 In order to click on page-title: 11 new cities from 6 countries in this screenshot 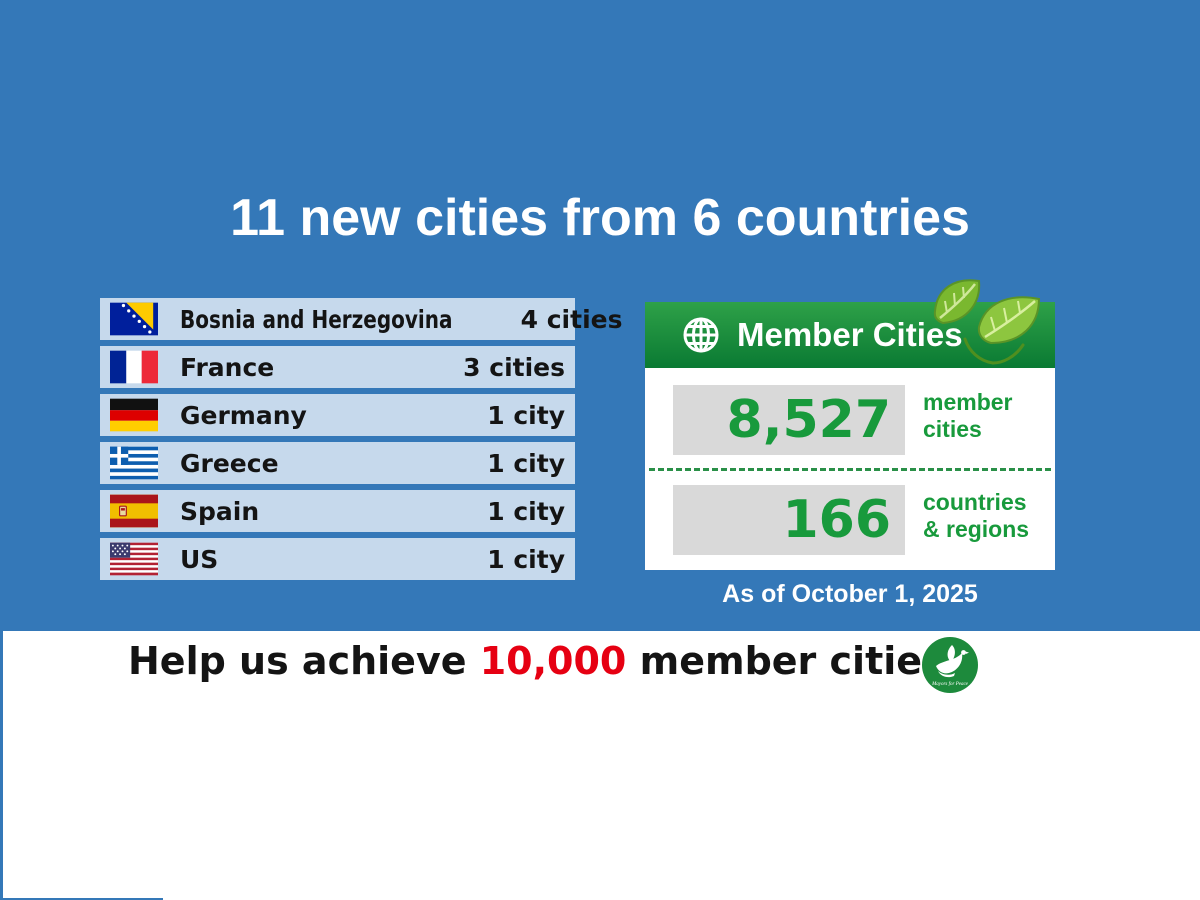, I will do `click(600, 218)`.